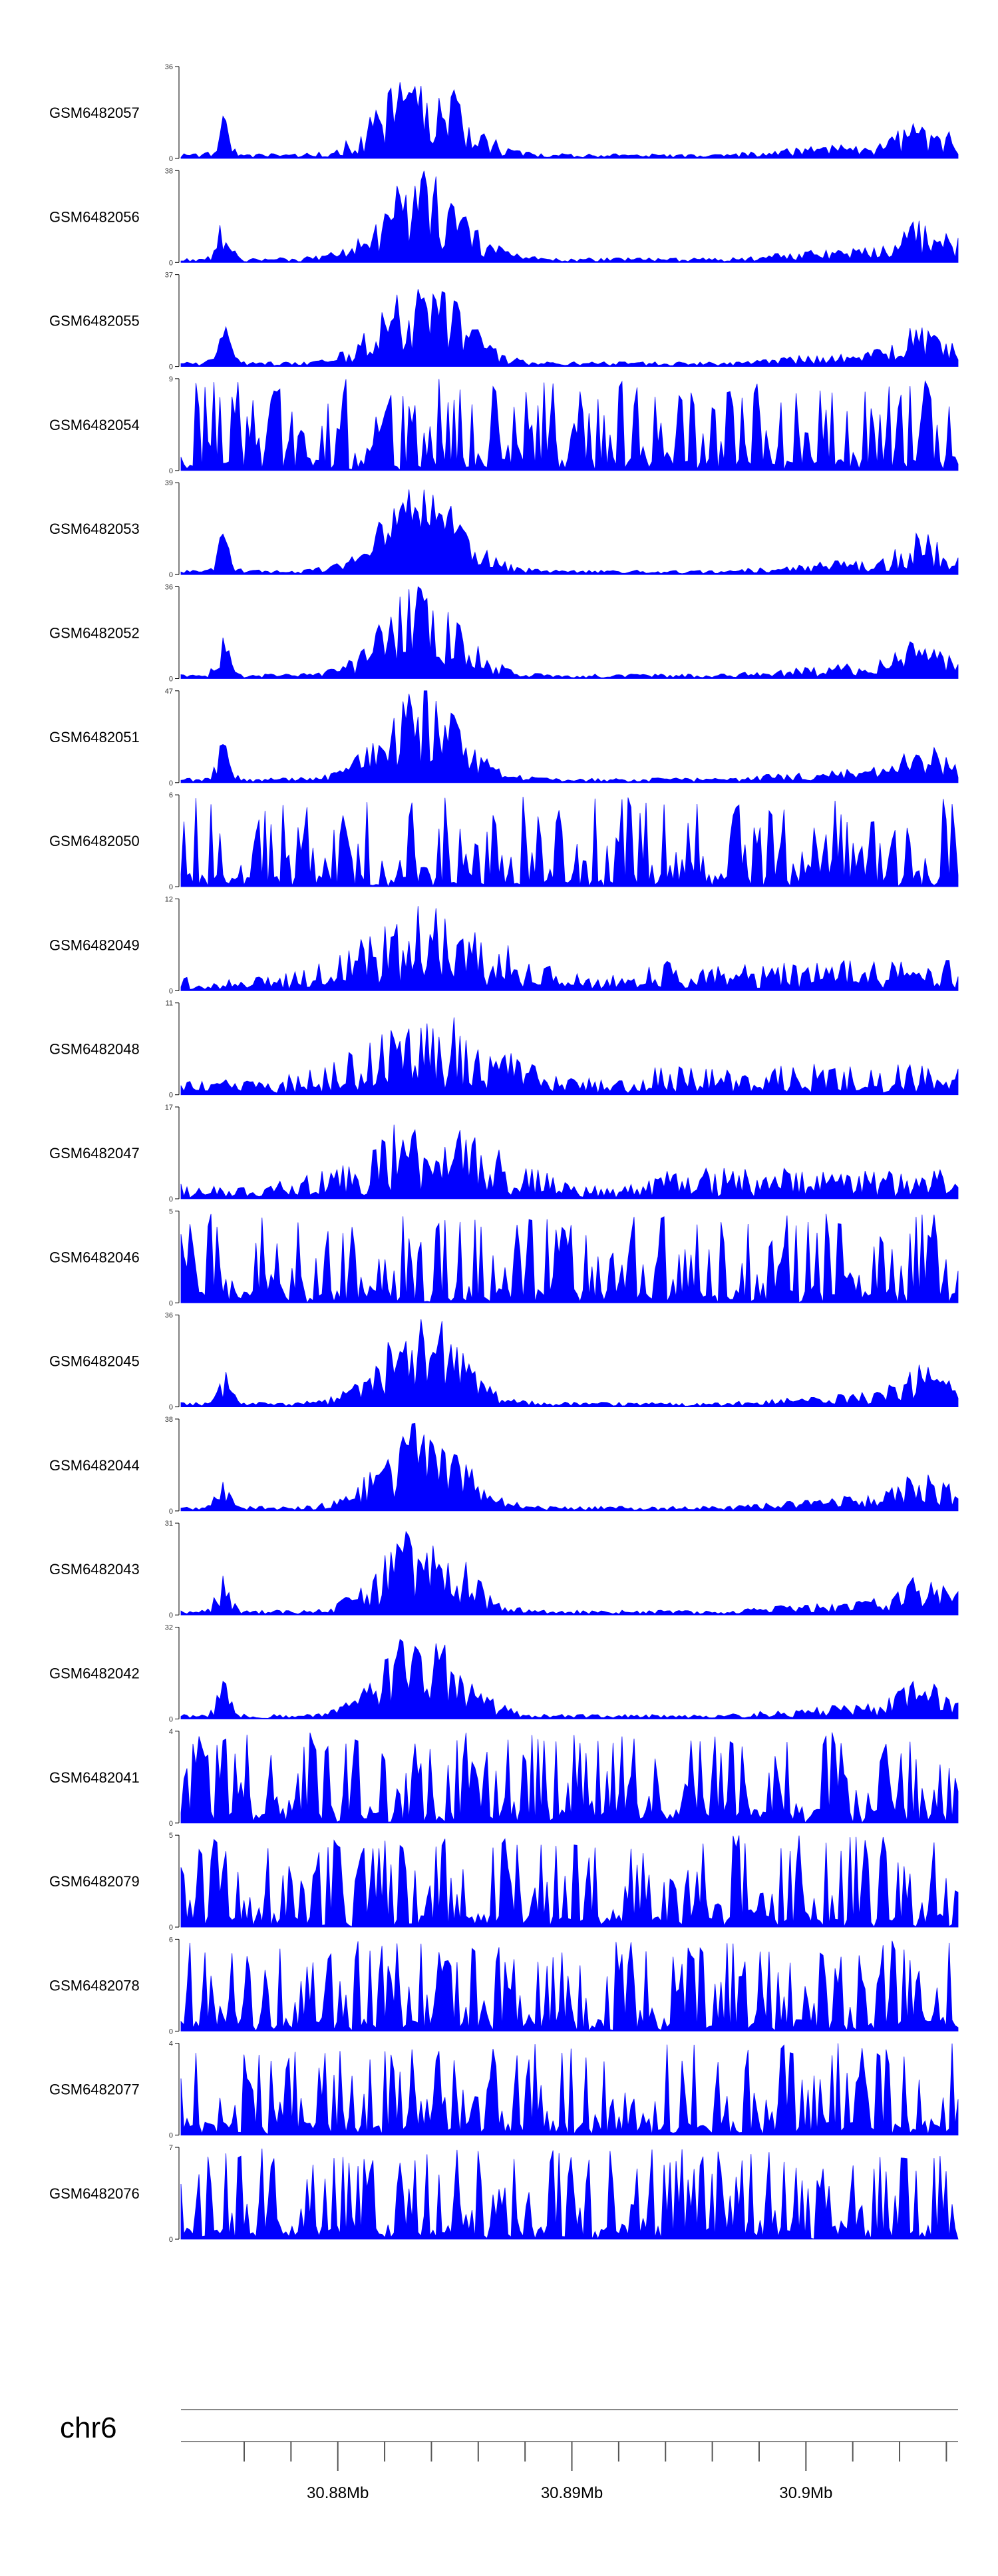 This screenshot has height=2576, width=998. I want to click on y-tick-label-max: 39, so click(169, 483).